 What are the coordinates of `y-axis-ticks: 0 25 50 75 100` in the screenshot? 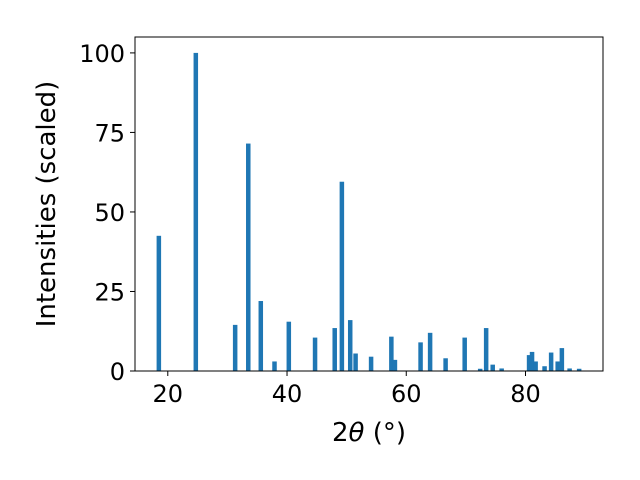 It's located at (107, 213).